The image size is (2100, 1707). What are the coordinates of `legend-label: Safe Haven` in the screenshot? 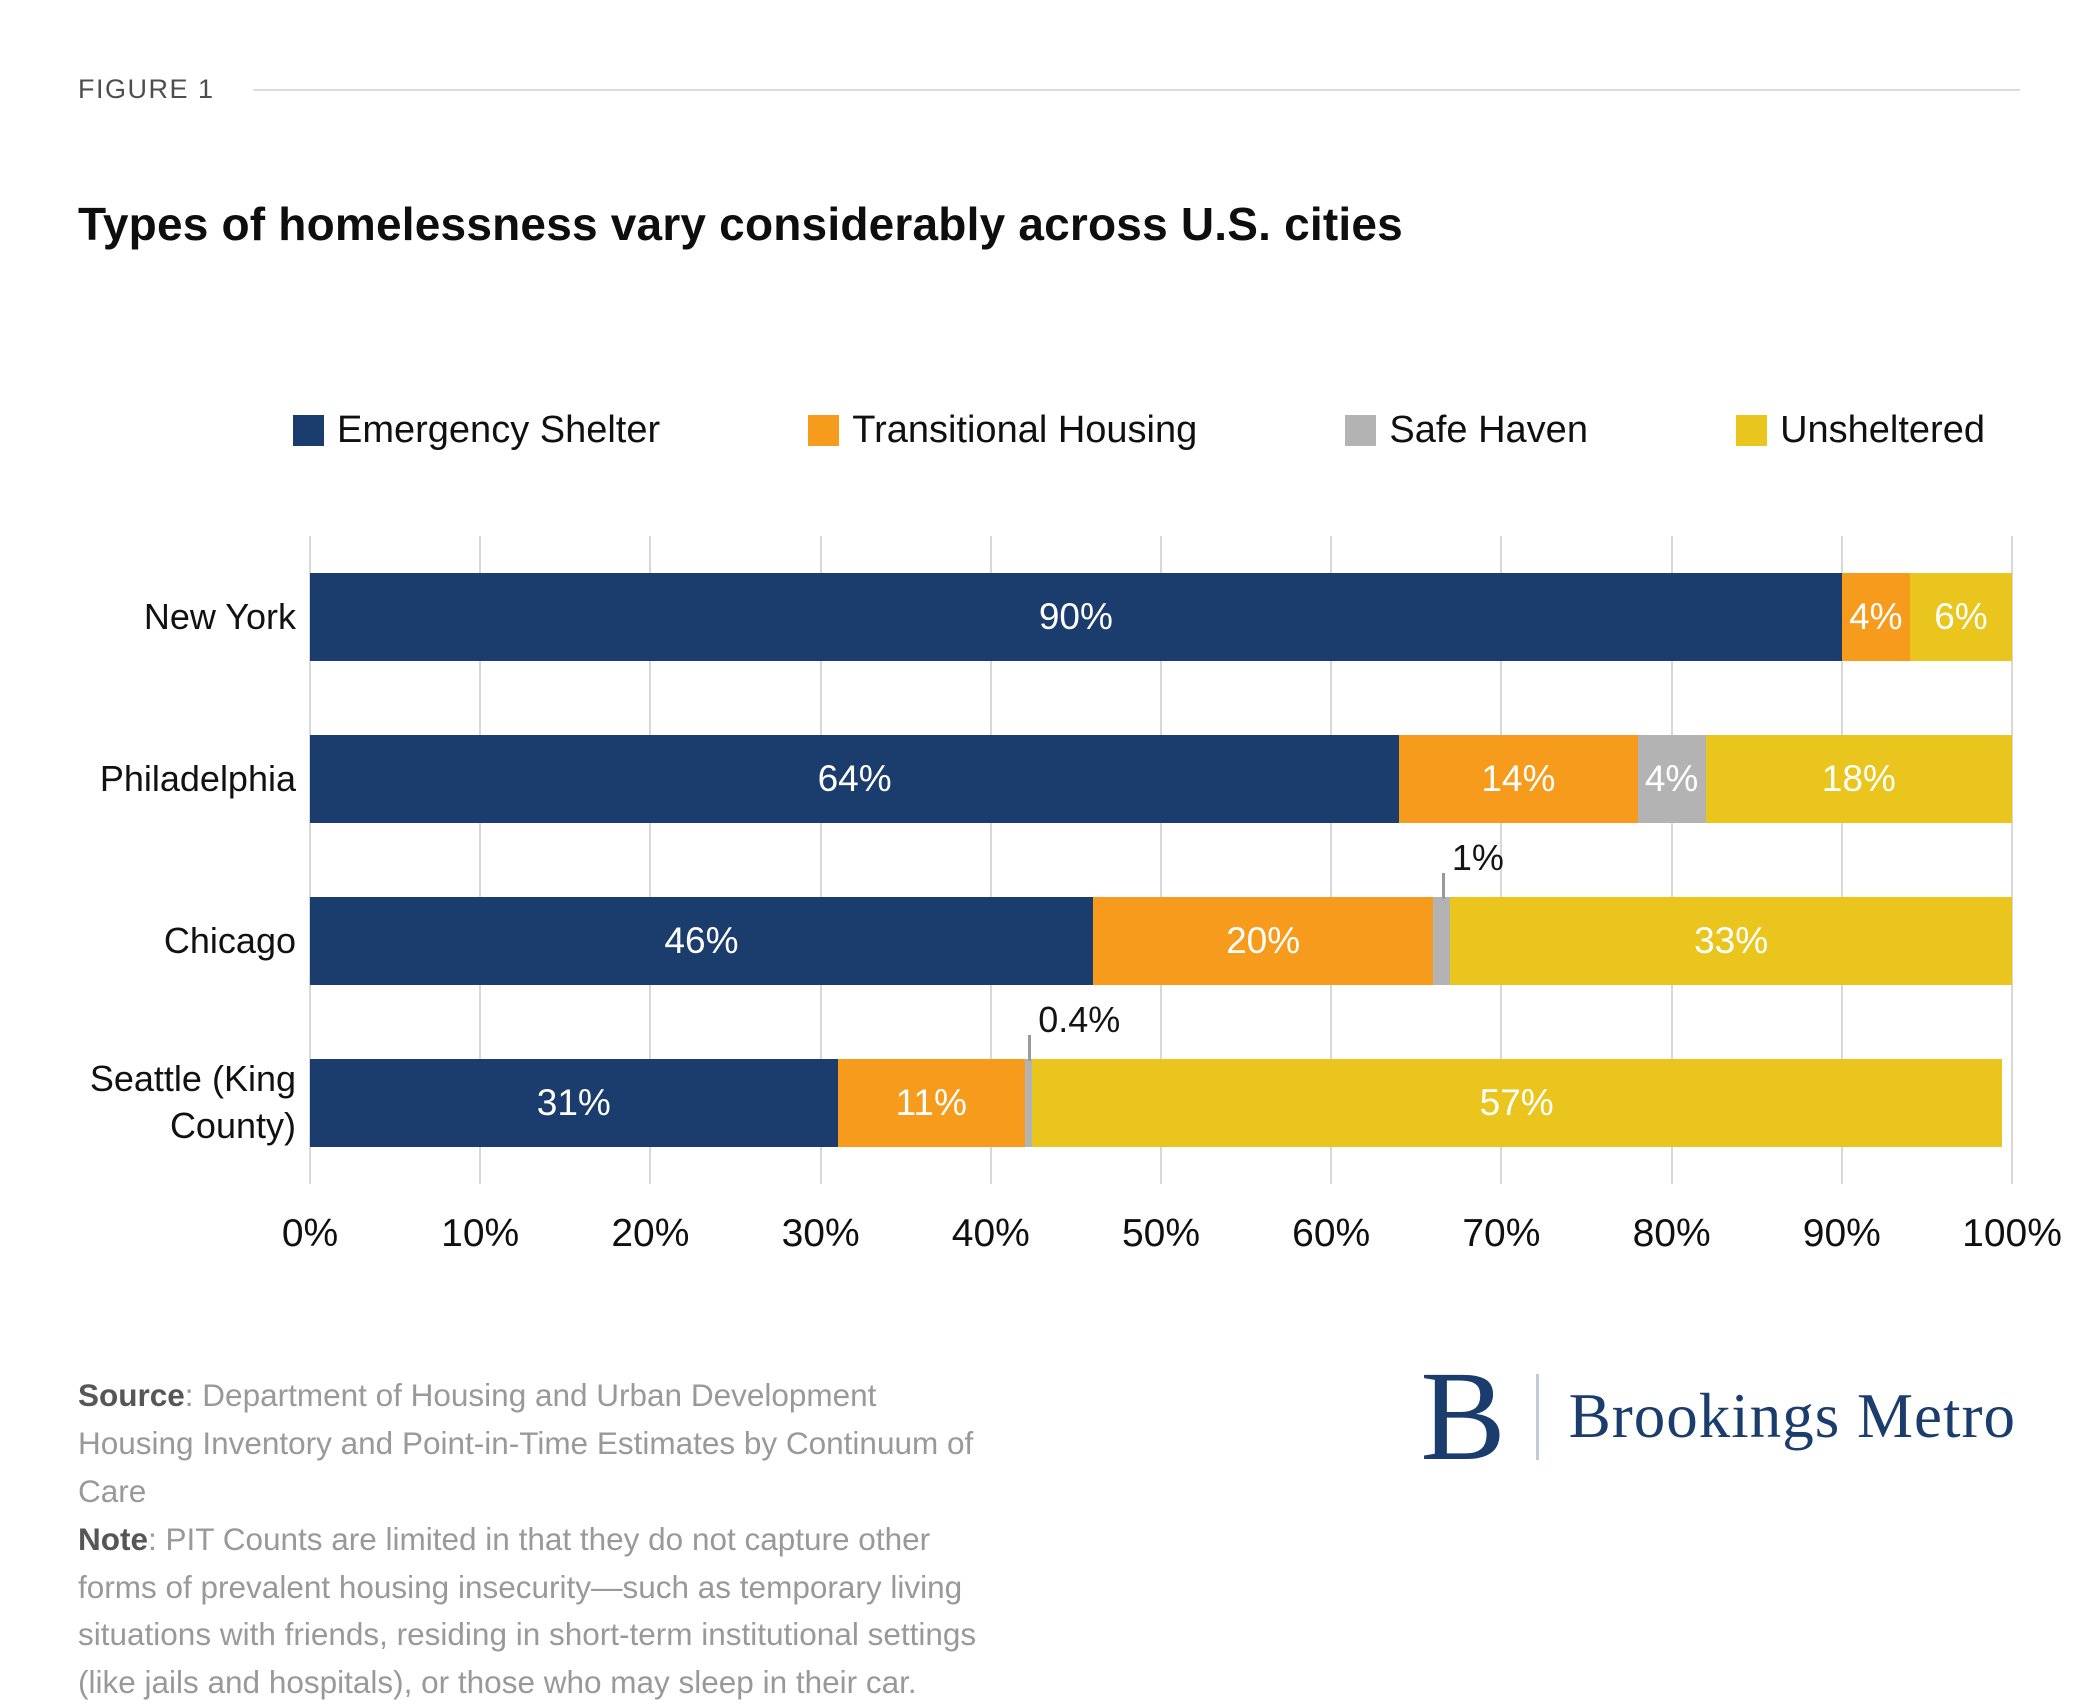 It's located at (1488, 430).